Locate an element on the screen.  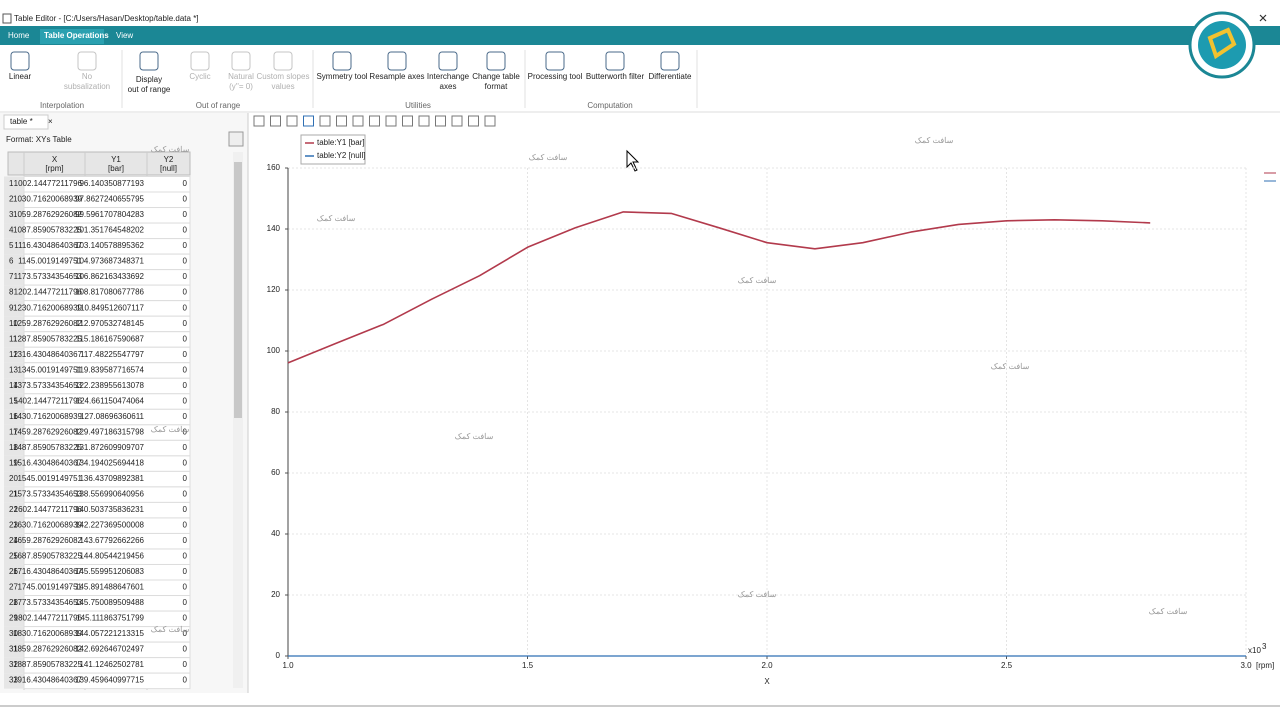
cell: 1716.43048640367 is located at coordinates (48, 571).